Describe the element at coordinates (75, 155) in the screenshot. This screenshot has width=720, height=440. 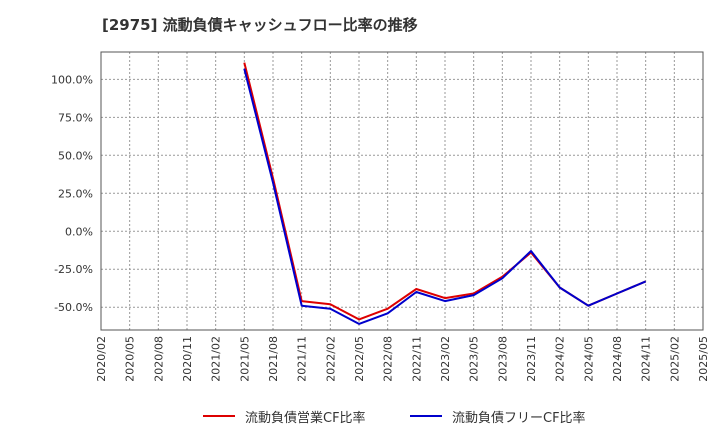
I see `y-tick-label: 50.0%` at that location.